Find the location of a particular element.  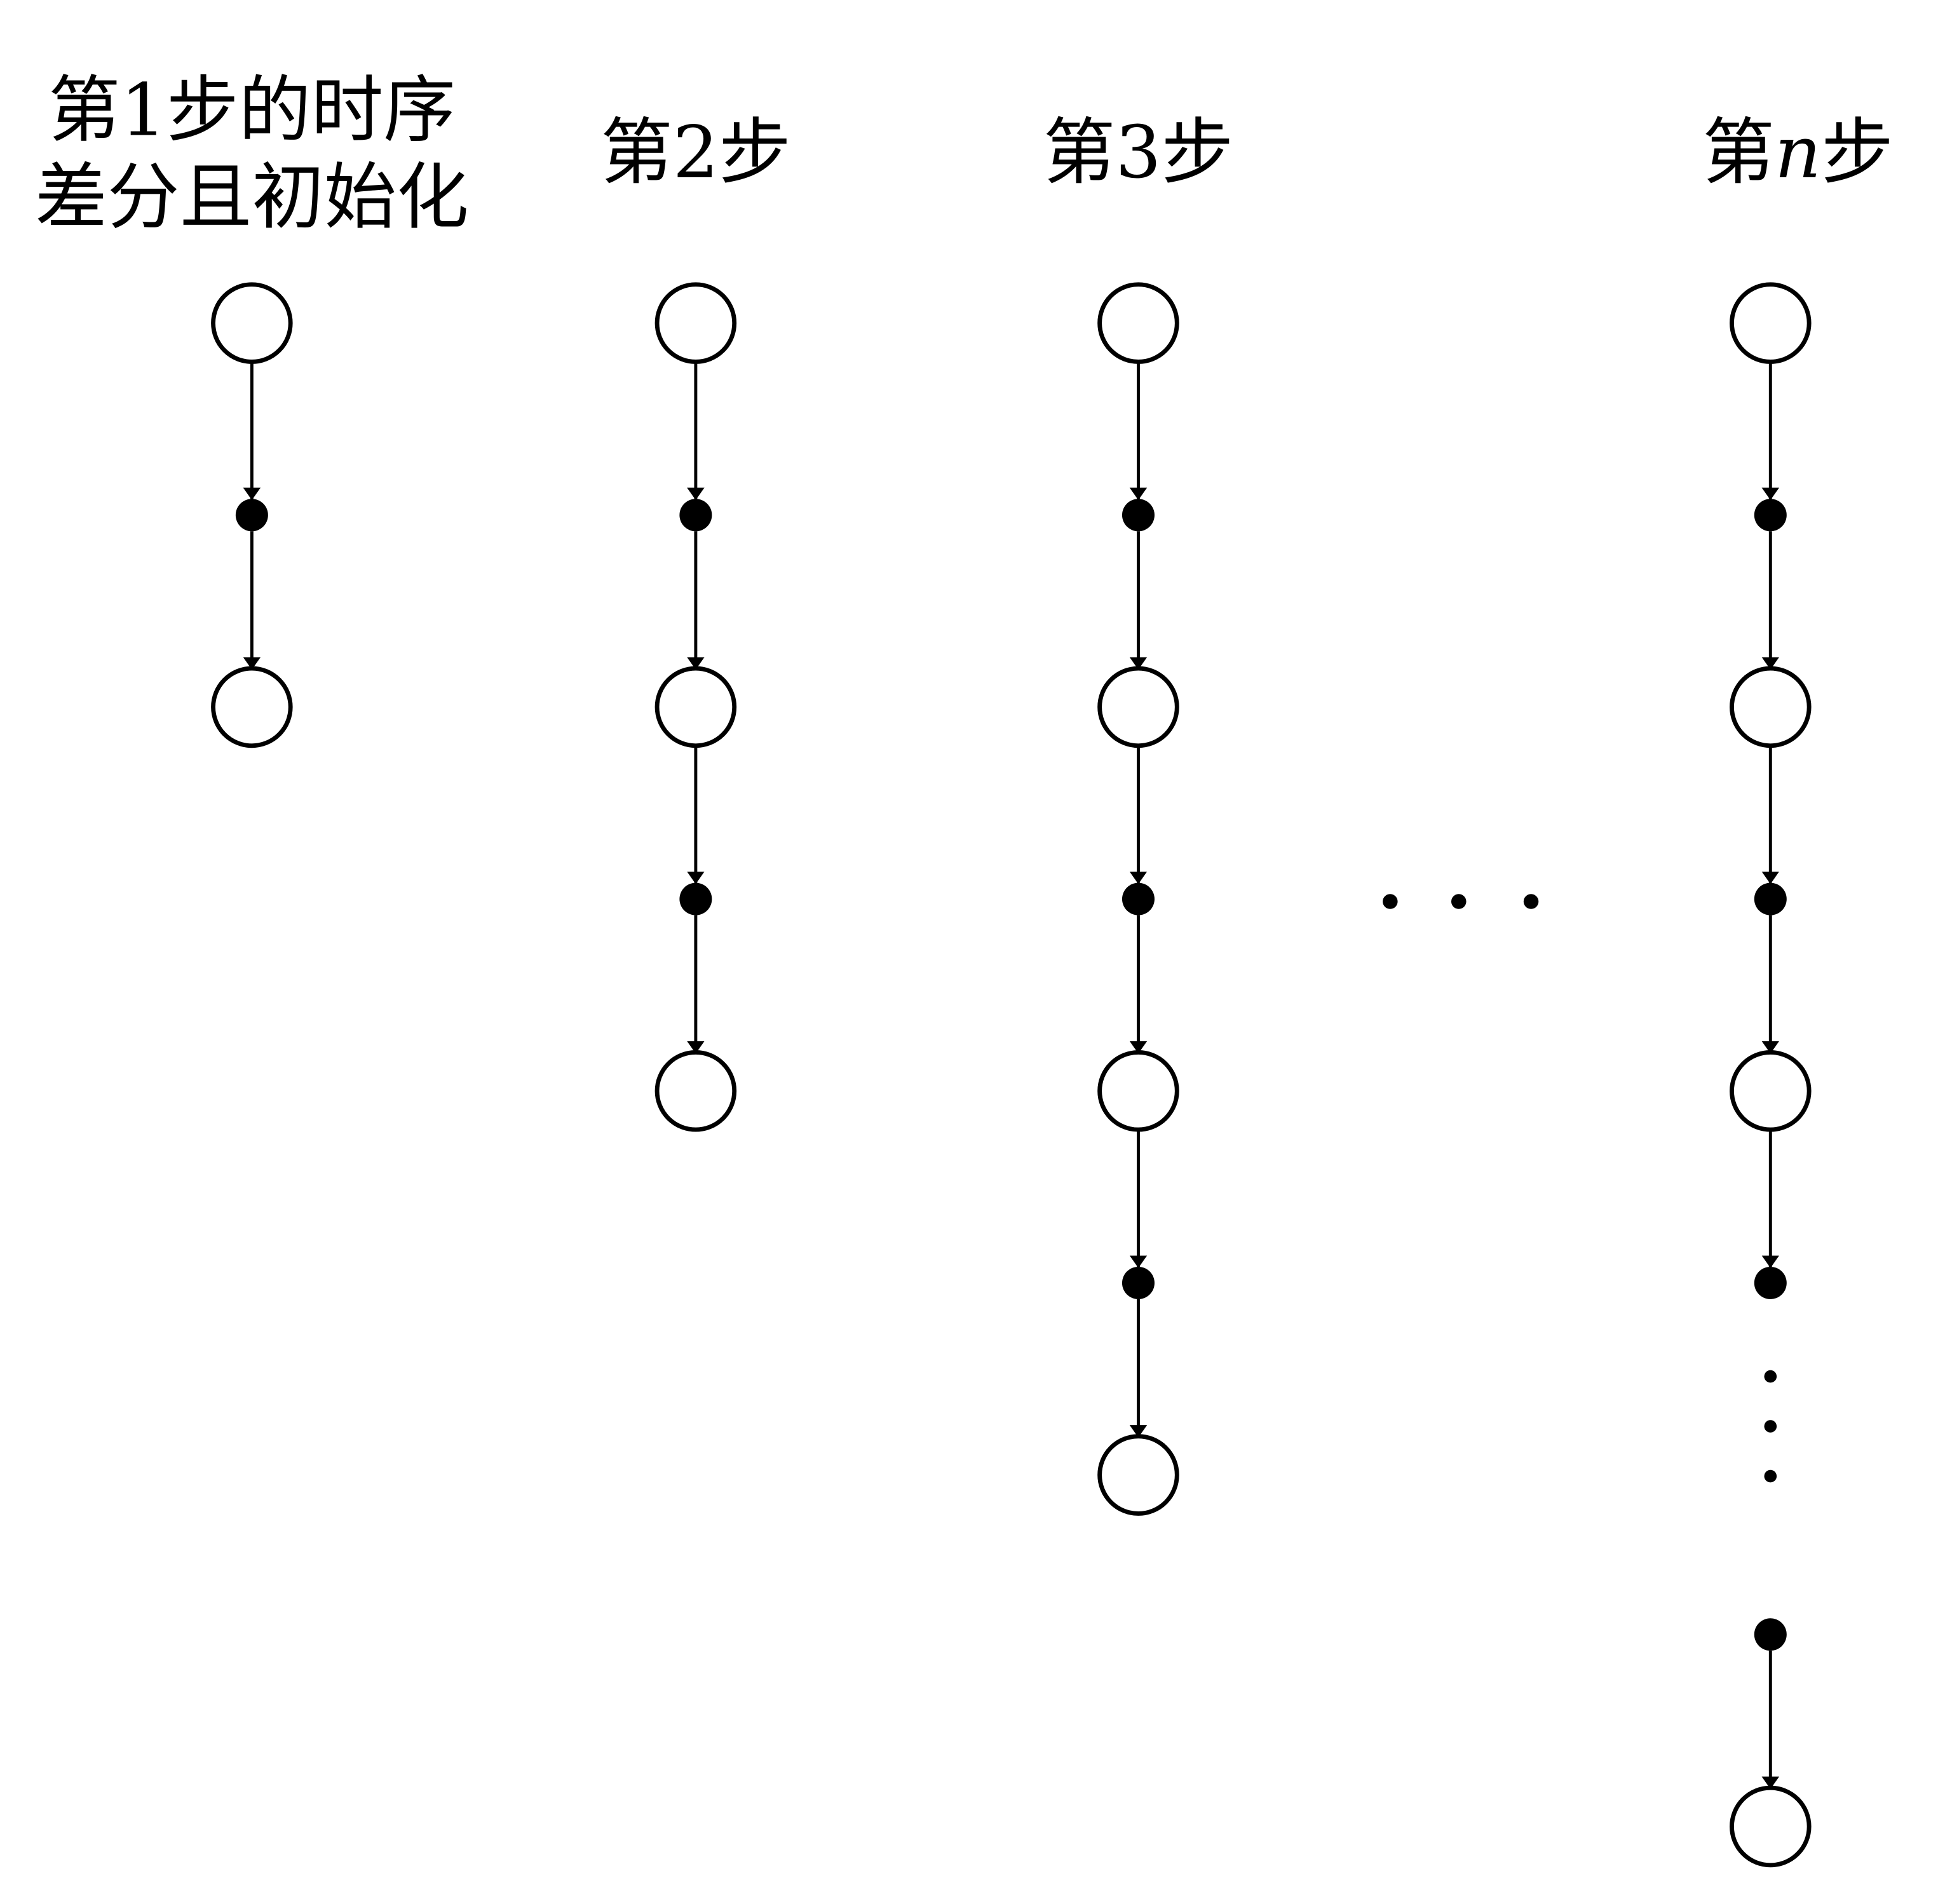

column-n-label: 第n步 is located at coordinates (1798, 152).